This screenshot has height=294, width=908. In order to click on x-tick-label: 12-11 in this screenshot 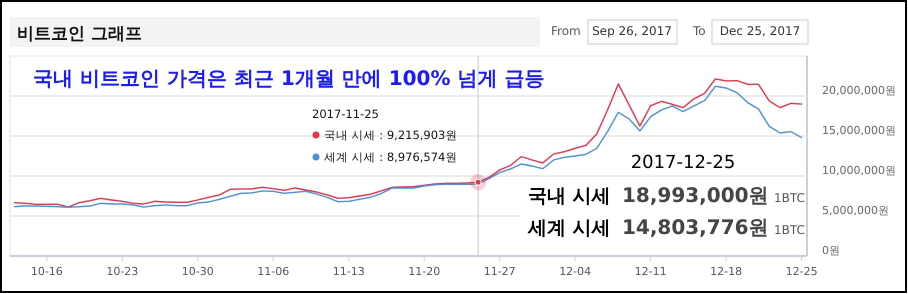, I will do `click(650, 271)`.